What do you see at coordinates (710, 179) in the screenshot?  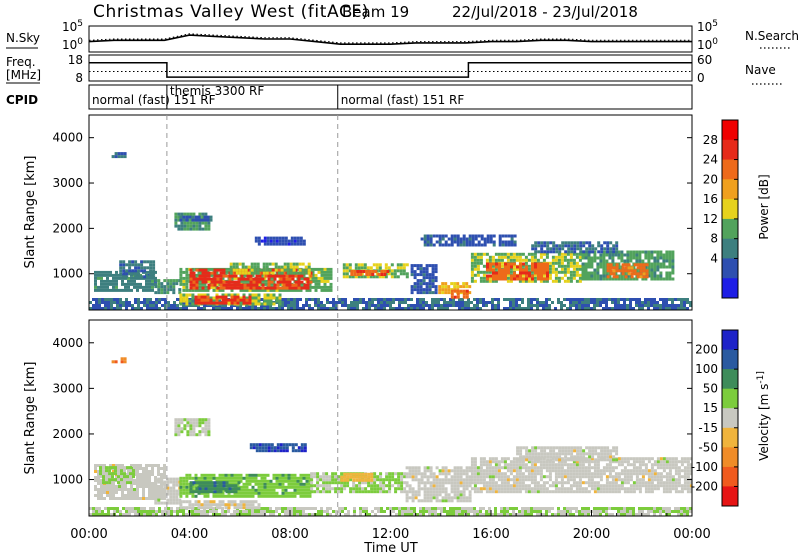 I see `colorbar-tick-label: 20` at bounding box center [710, 179].